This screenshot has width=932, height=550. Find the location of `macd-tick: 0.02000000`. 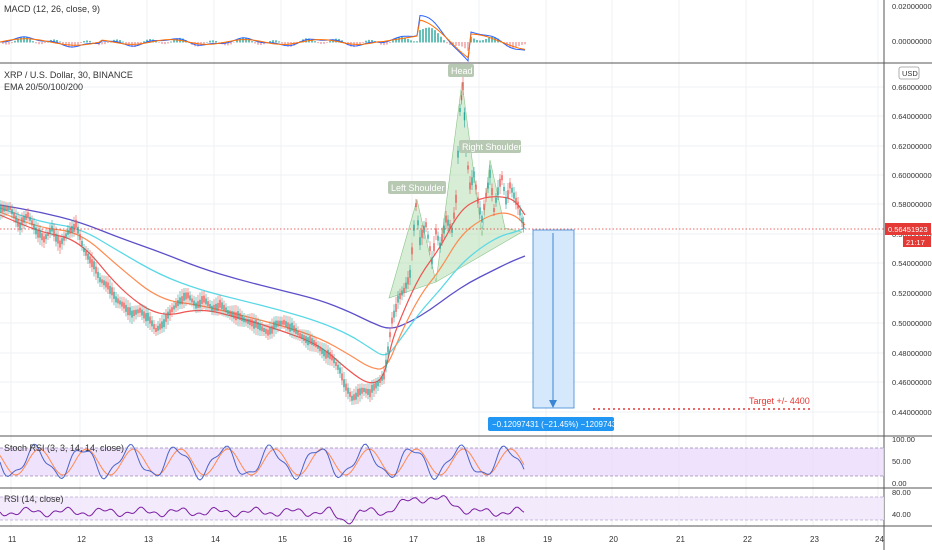

macd-tick: 0.02000000 is located at coordinates (912, 6).